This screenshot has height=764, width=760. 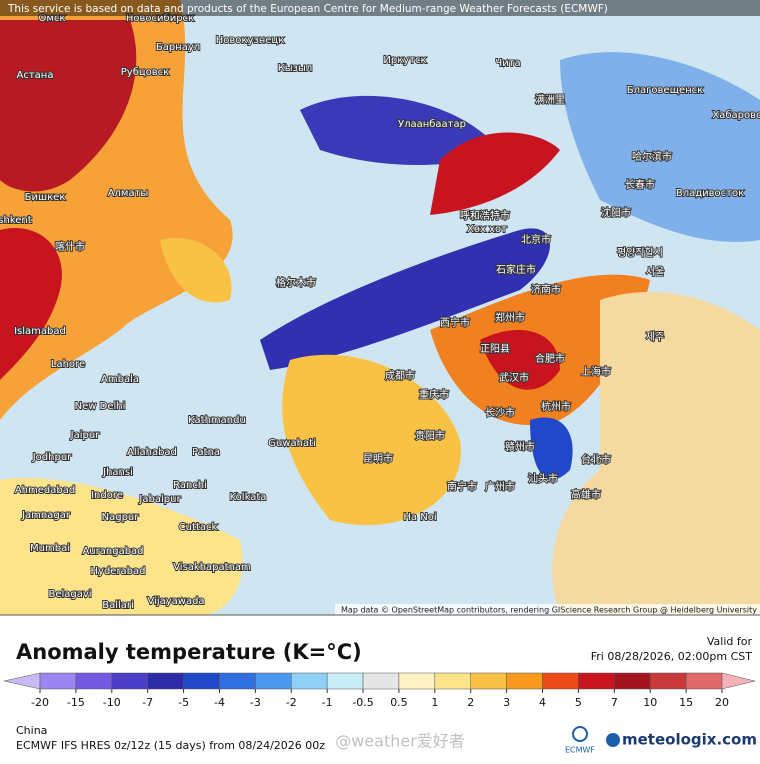 I want to click on place-label: Бишкек, so click(x=45, y=197).